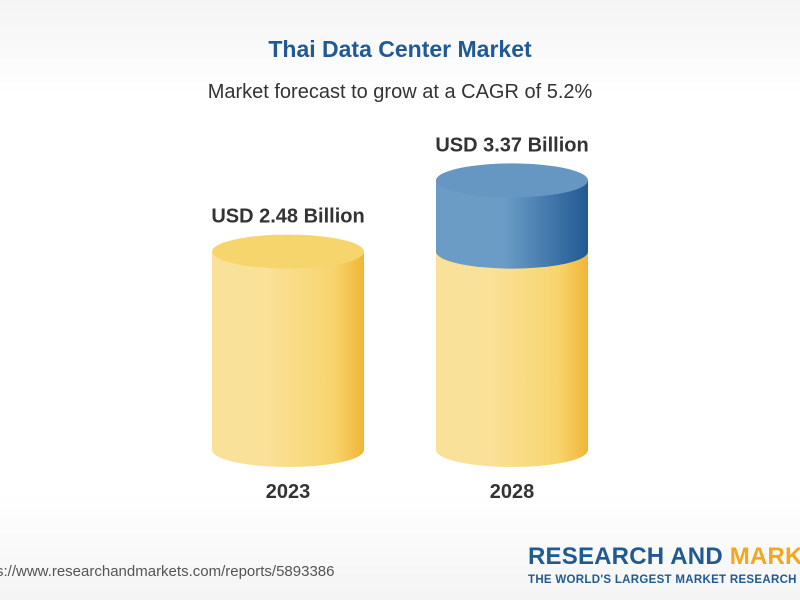 This screenshot has height=600, width=800. Describe the element at coordinates (512, 359) in the screenshot. I see `cylinder-body-2028` at that location.